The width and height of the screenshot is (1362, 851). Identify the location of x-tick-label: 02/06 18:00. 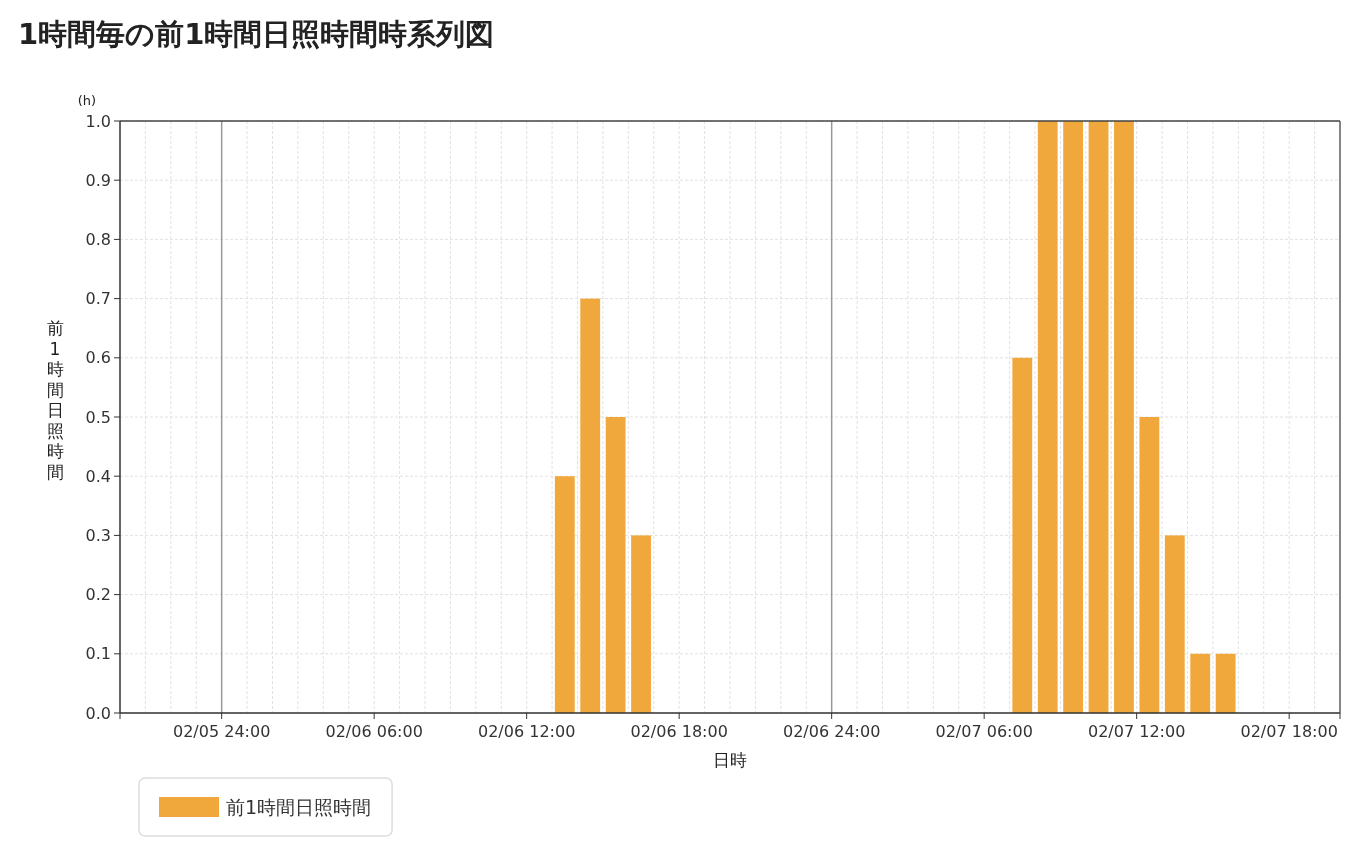
(679, 731).